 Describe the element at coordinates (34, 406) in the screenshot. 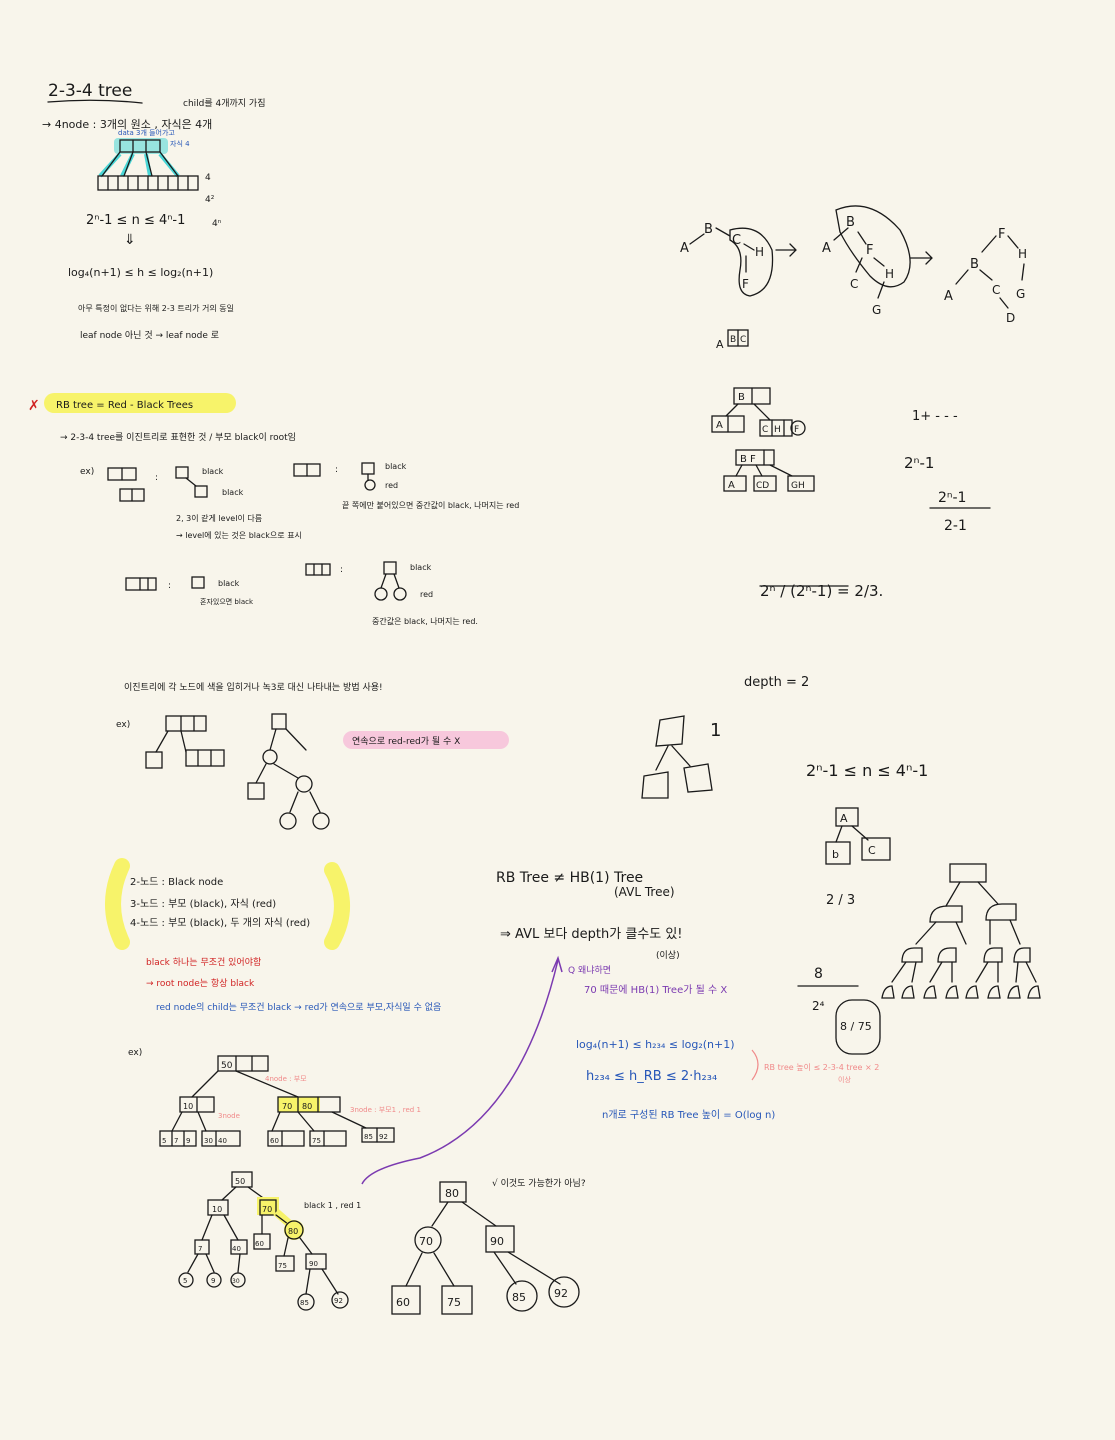

I see `red-star-icon: ✗` at that location.